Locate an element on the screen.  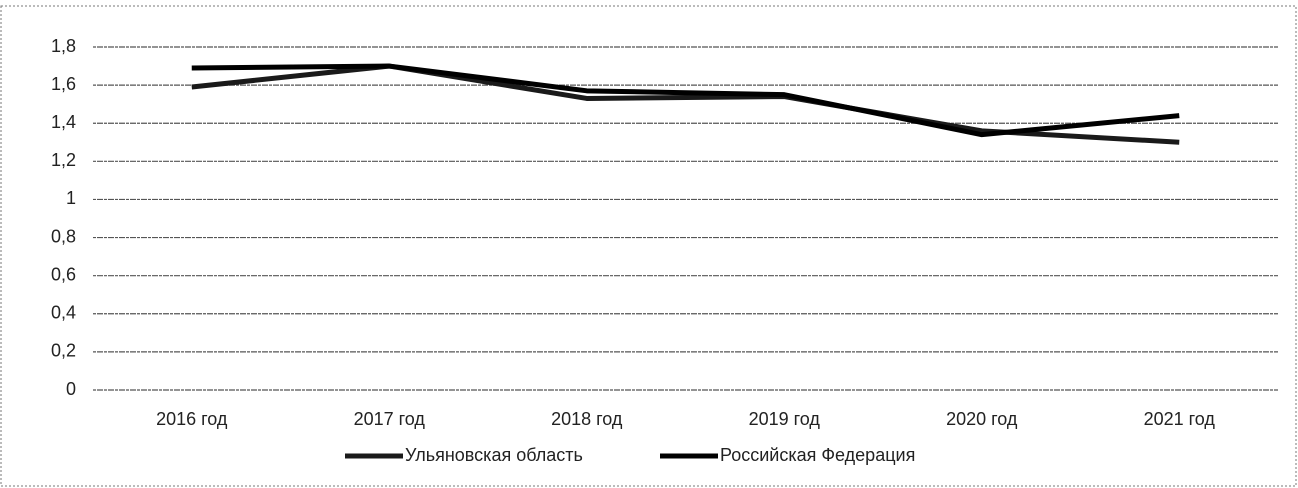
x-tick-label: 2019 год is located at coordinates (785, 419).